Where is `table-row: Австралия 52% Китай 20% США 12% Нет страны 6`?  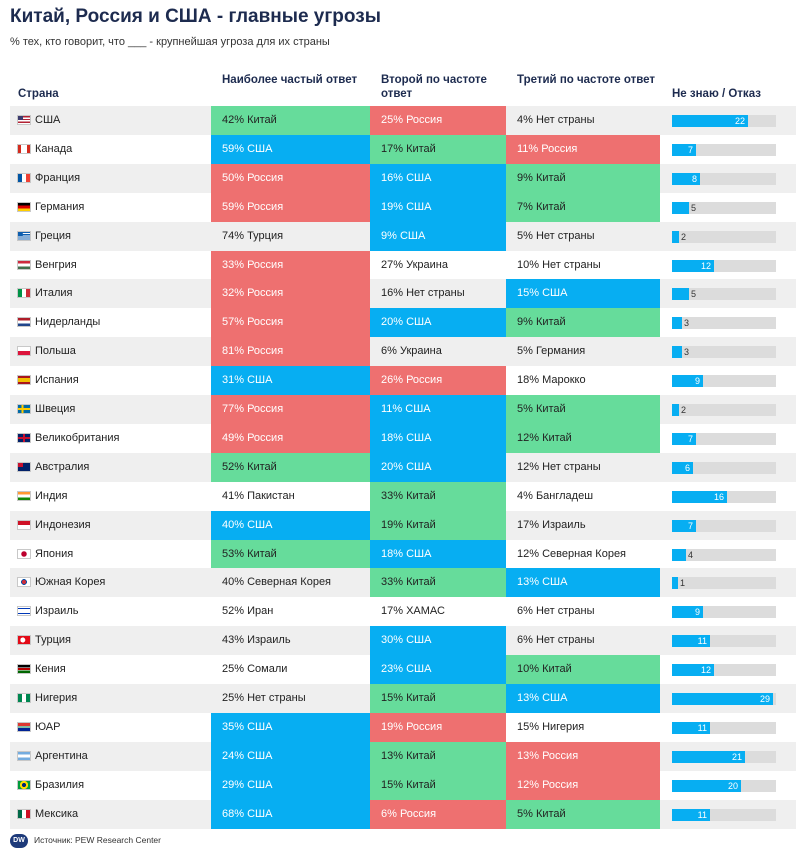 table-row: Австралия 52% Китай 20% США 12% Нет страны 6 is located at coordinates (403, 467).